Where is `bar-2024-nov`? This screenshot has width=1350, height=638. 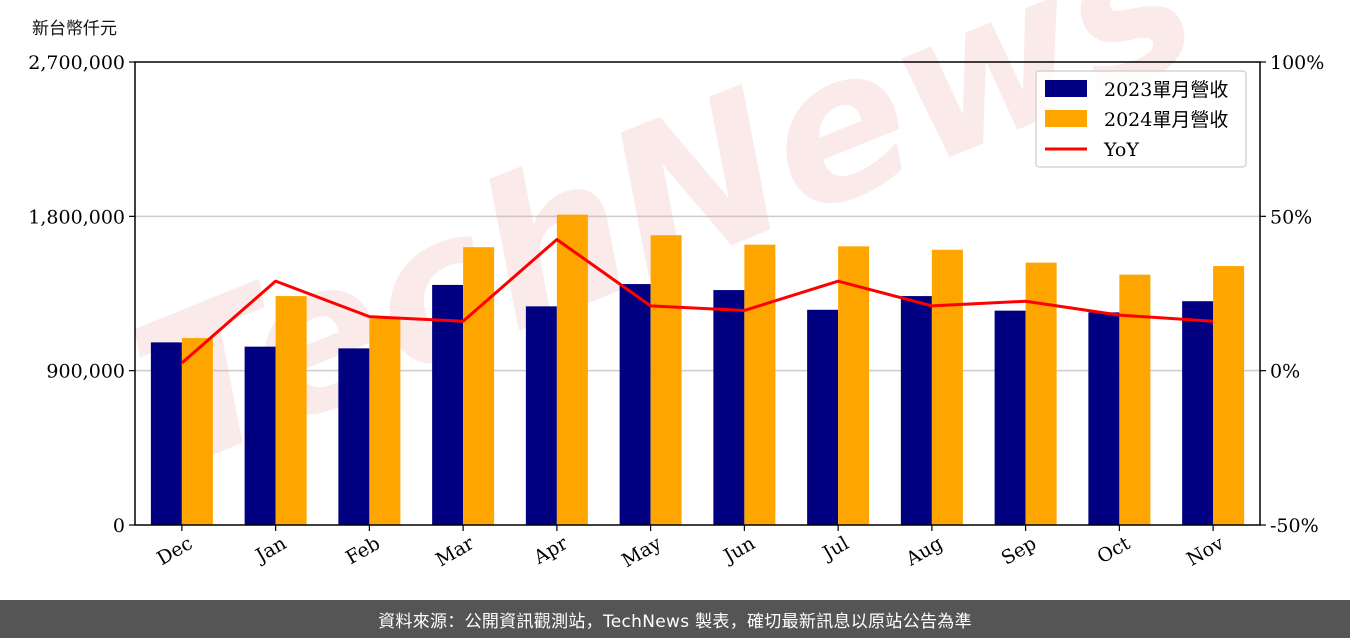
bar-2024-nov is located at coordinates (1229, 395).